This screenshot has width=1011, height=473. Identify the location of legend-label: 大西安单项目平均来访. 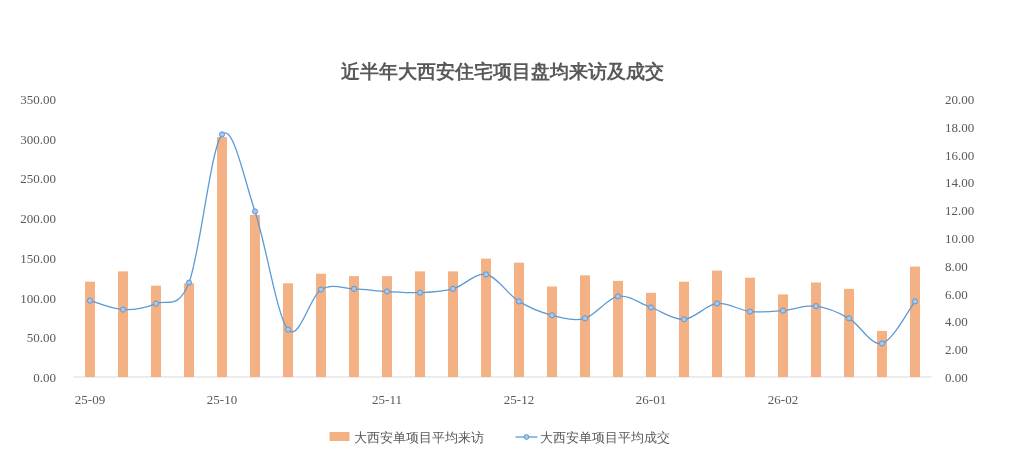
(418, 437).